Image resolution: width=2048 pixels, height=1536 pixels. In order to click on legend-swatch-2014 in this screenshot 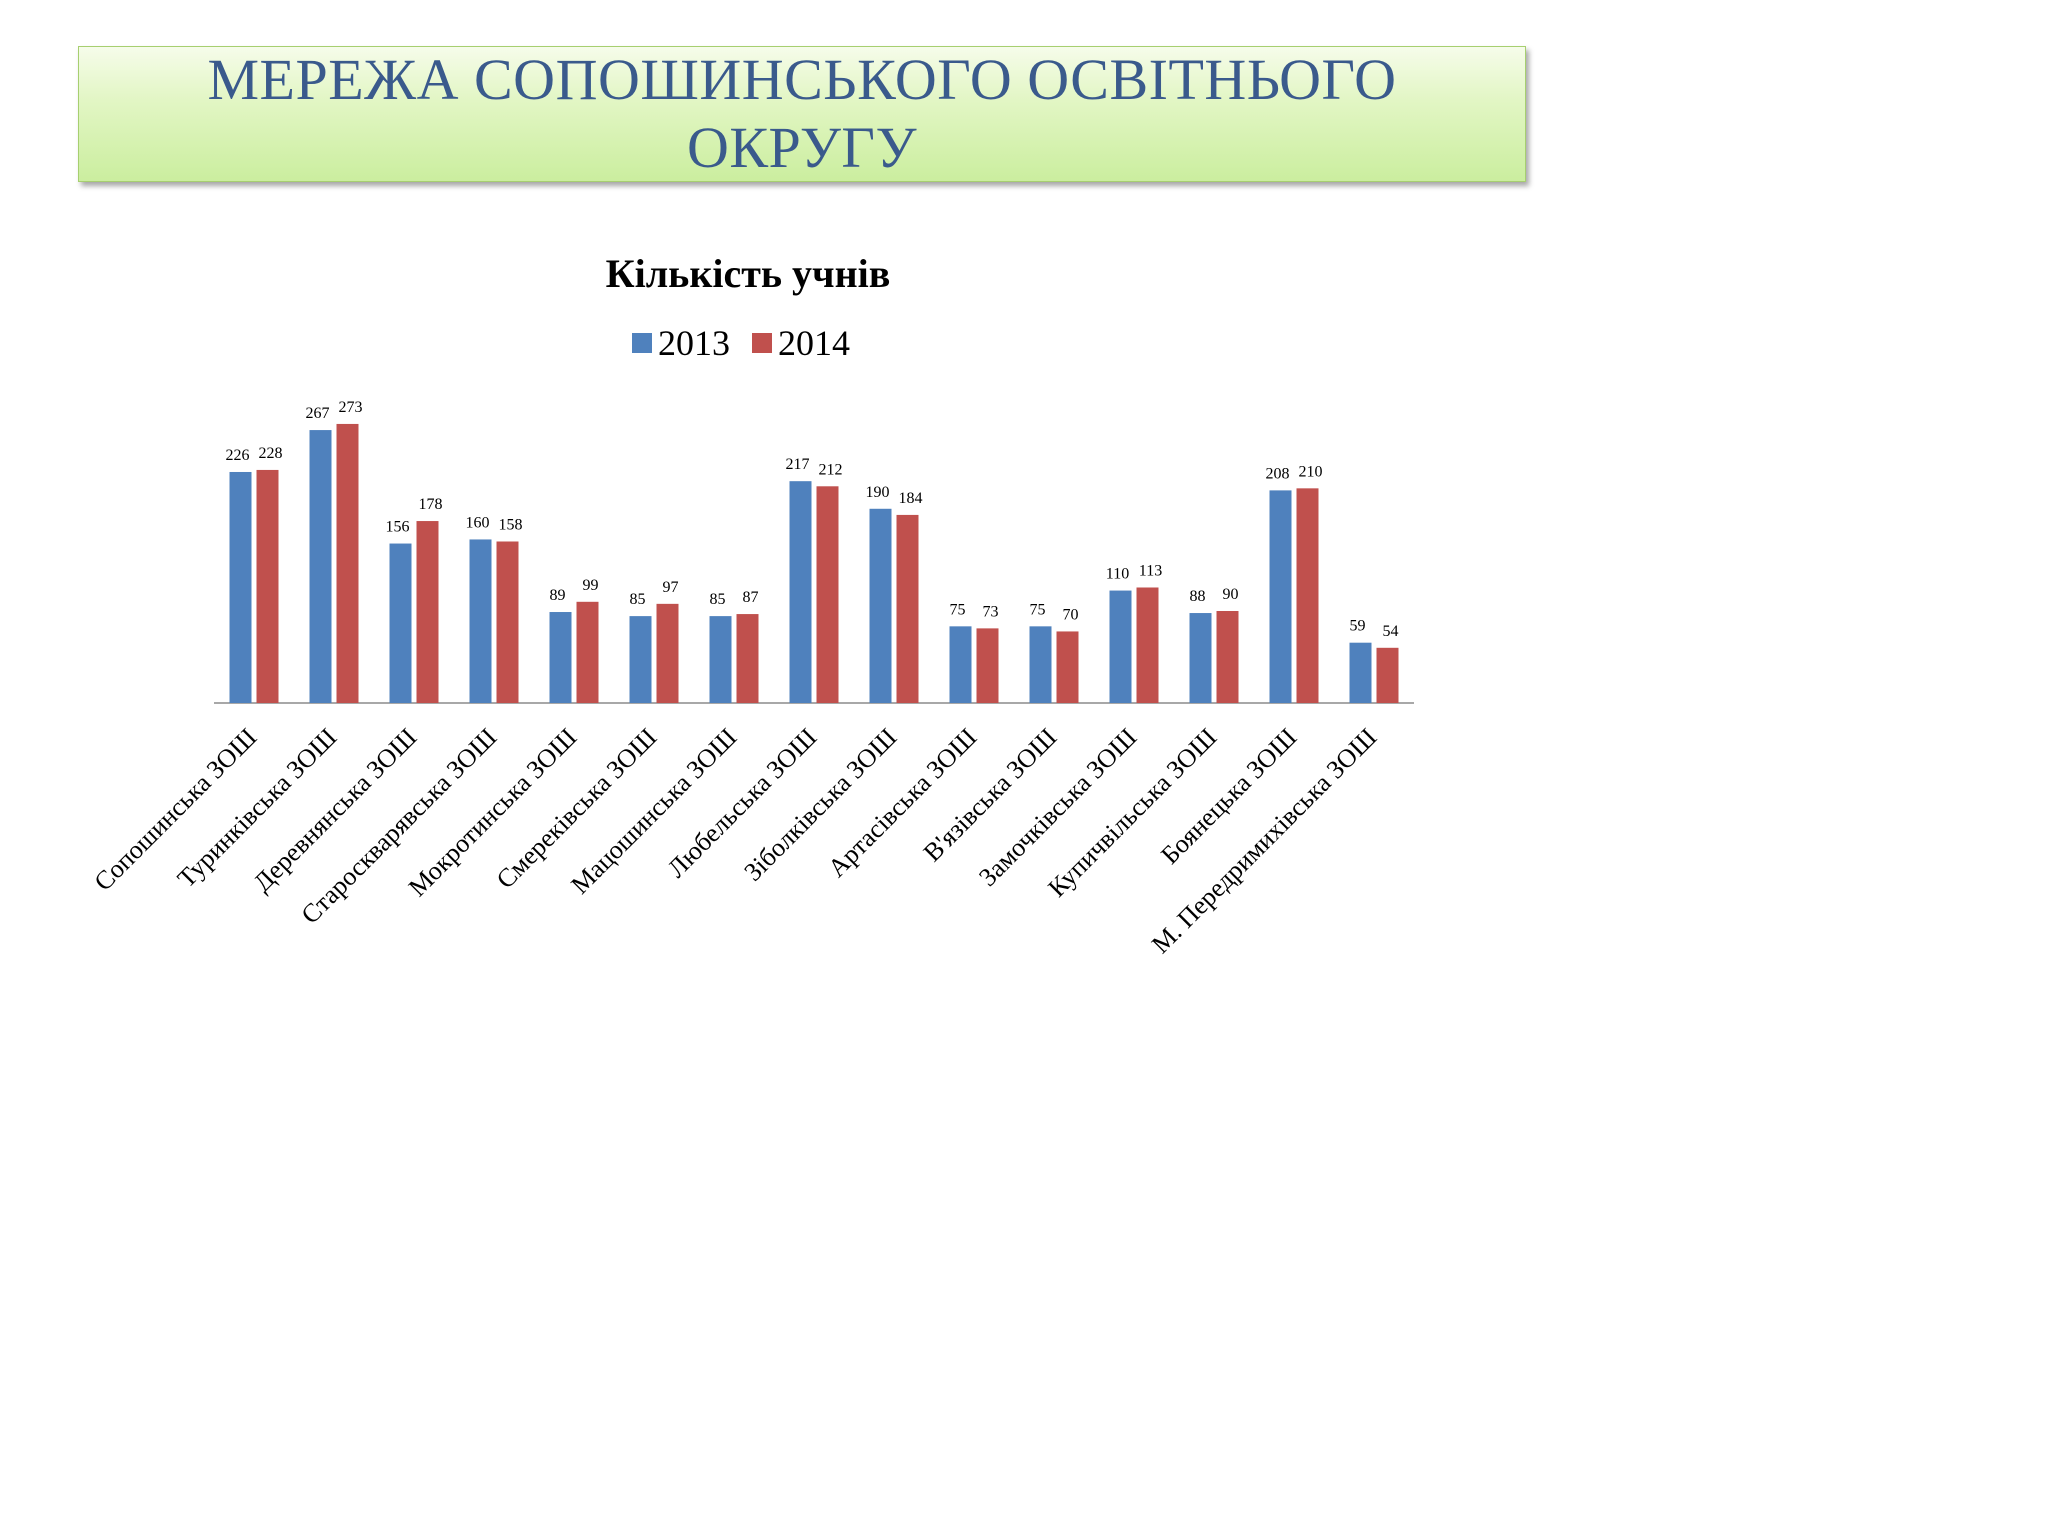, I will do `click(762, 343)`.